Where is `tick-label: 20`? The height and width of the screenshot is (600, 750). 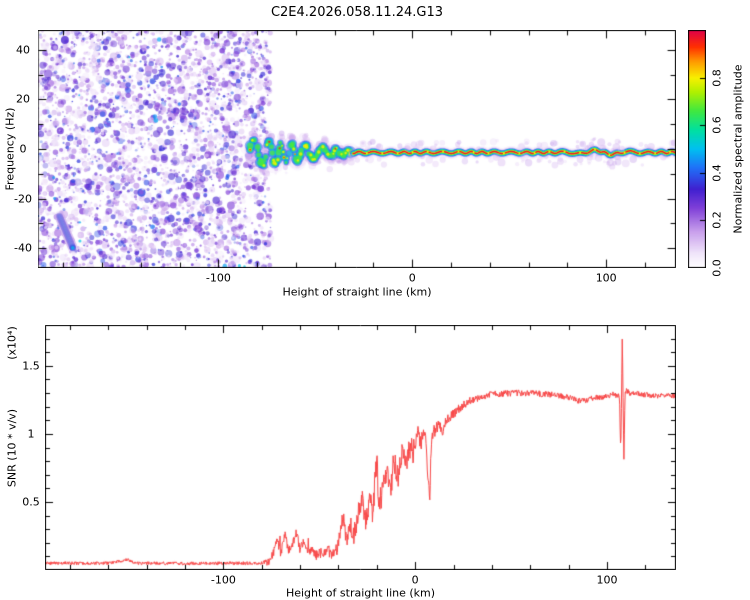
tick-label: 20 is located at coordinates (23, 99).